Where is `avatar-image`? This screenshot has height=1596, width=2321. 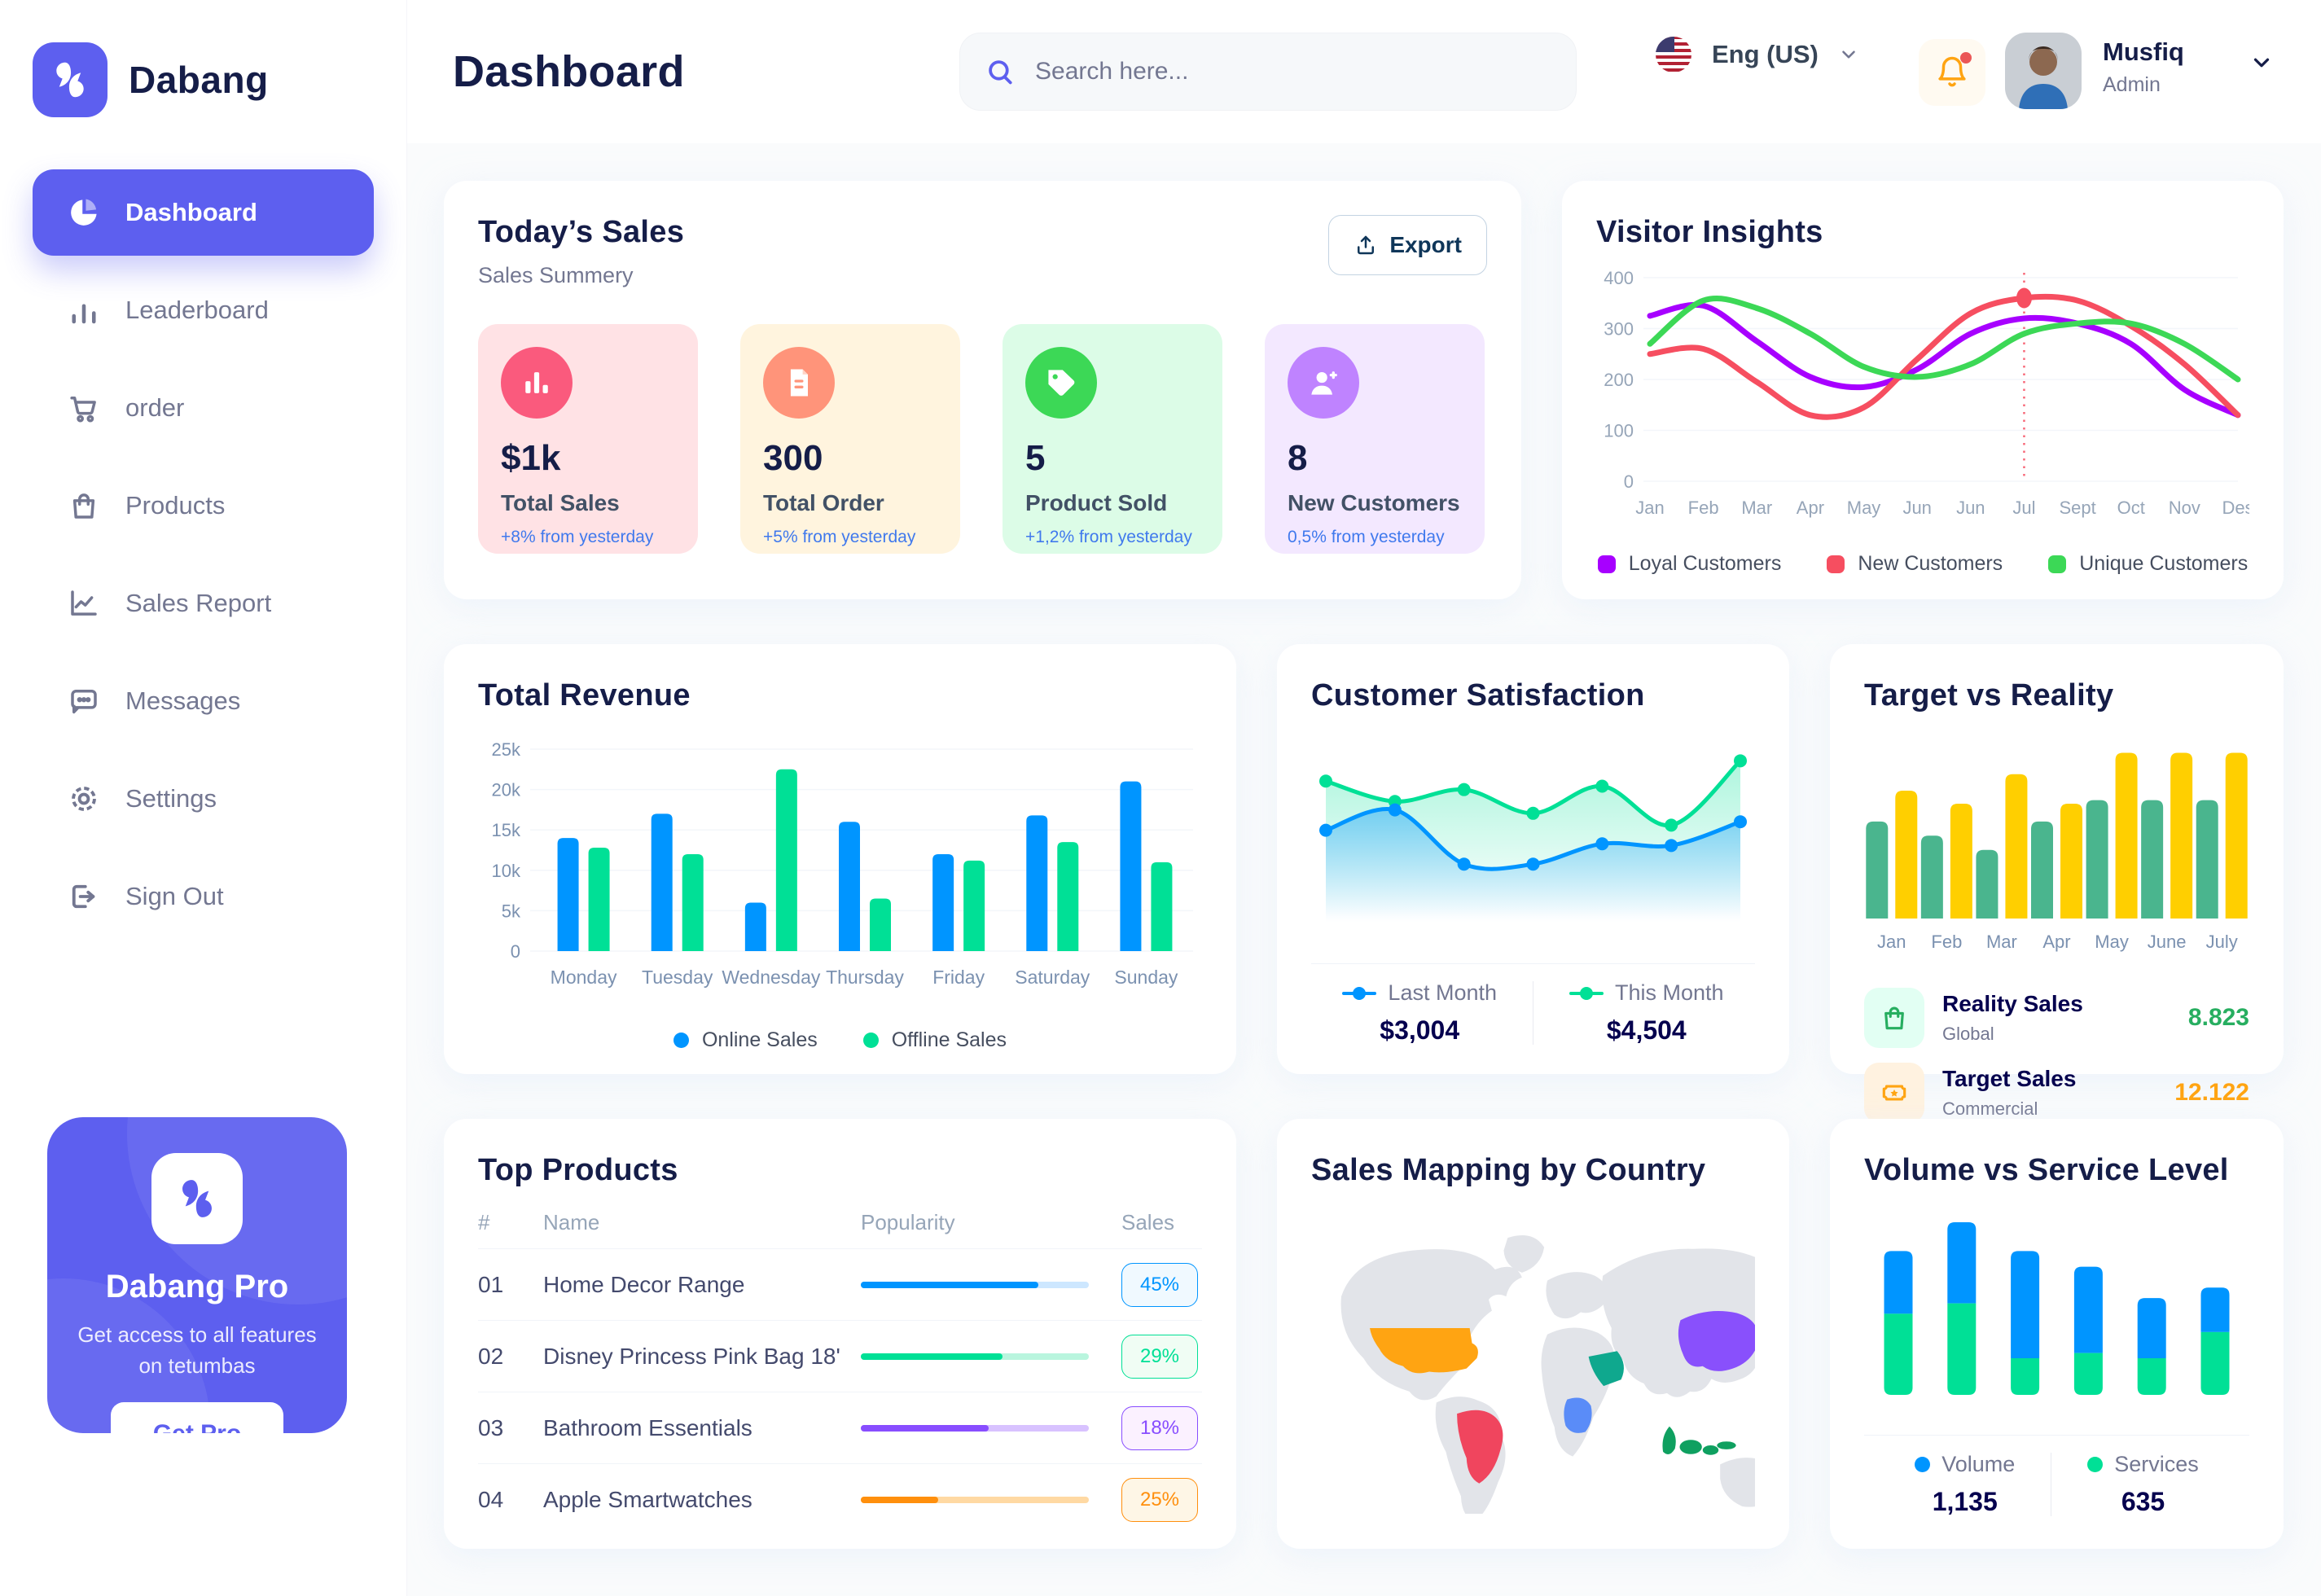
avatar-image is located at coordinates (2043, 71).